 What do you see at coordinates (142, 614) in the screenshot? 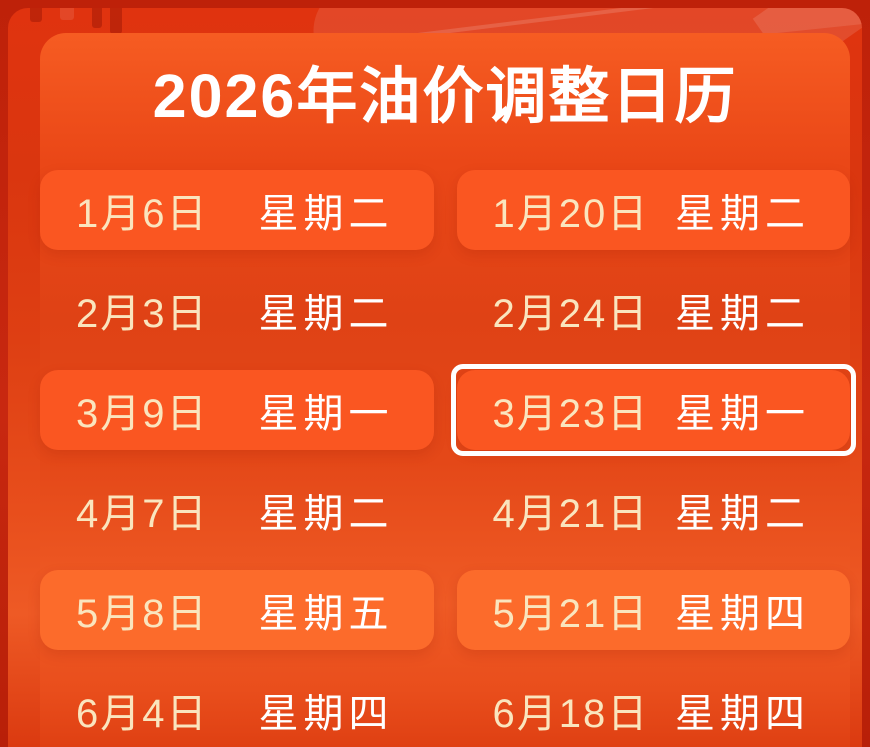
I see `date-label: 5月8日` at bounding box center [142, 614].